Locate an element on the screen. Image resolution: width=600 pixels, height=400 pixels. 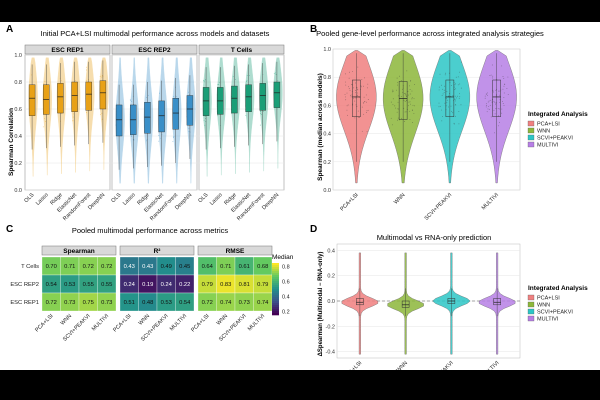
panel-b-ytick-label: 0.0 is located at coordinates (327, 191).